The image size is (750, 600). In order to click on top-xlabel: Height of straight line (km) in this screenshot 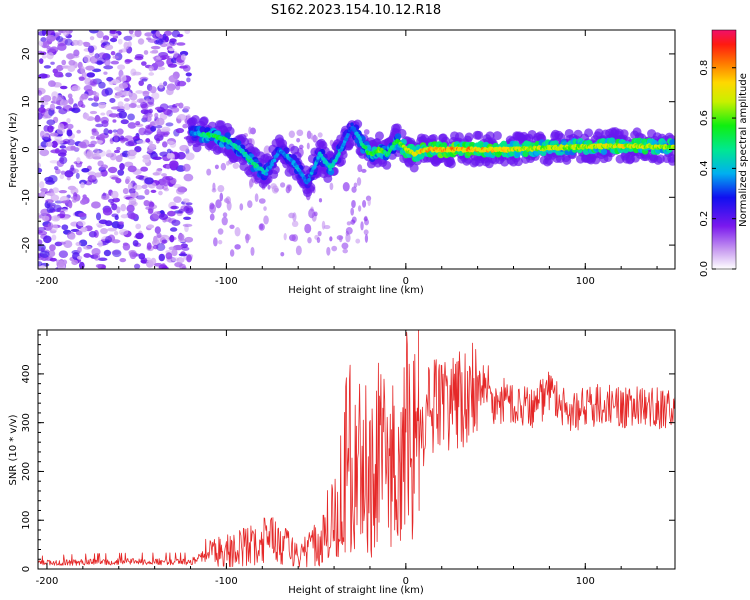, I will do `click(356, 290)`.